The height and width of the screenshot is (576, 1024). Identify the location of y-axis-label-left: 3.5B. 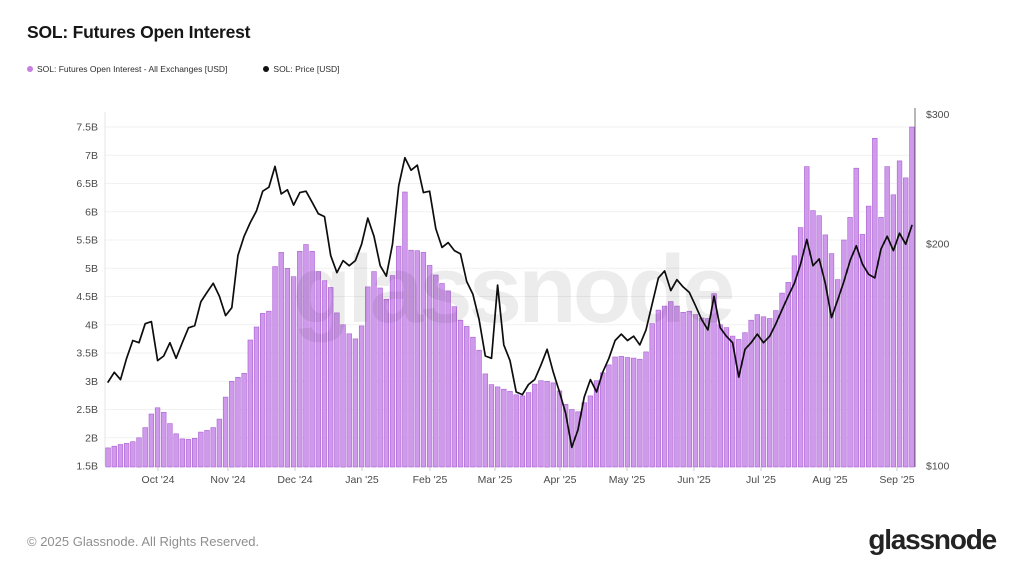
(87, 354).